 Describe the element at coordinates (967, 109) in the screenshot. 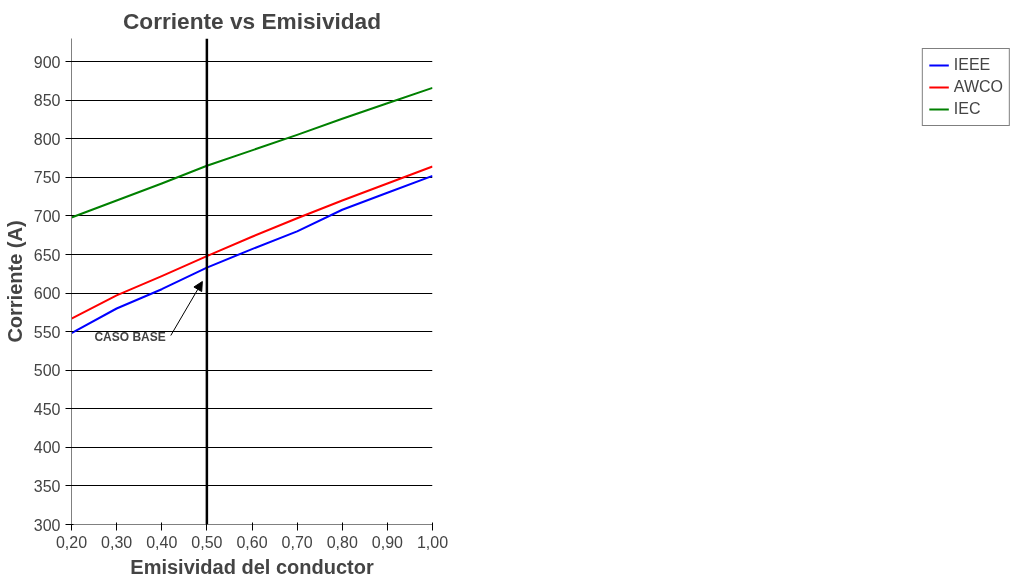

I see `legend-label: IEC` at that location.